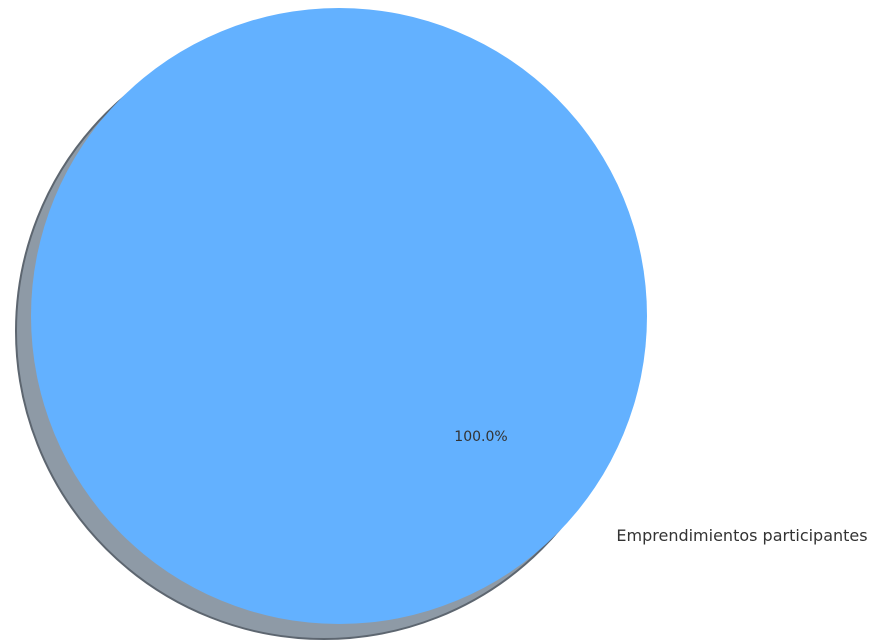 The image size is (889, 643). I want to click on slice-category-label: Emprendimientos participantes, so click(741, 535).